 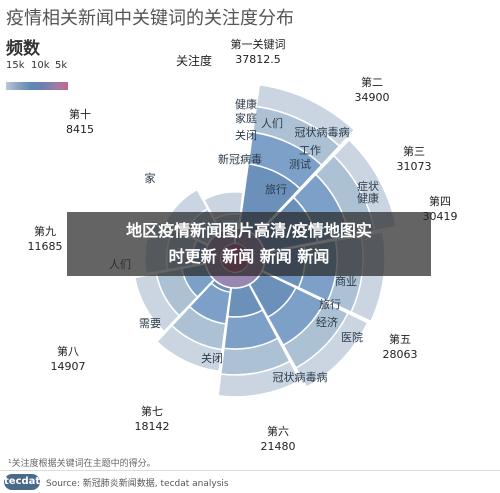 I want to click on legend-tick-5k: 5k, so click(x=61, y=65).